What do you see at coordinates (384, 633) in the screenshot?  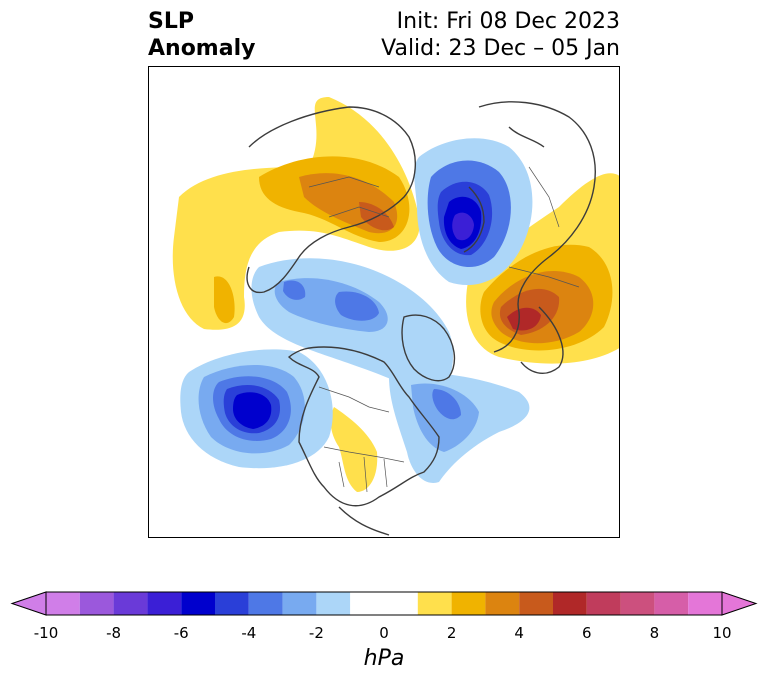 I see `colorbar-tick-label: 0` at bounding box center [384, 633].